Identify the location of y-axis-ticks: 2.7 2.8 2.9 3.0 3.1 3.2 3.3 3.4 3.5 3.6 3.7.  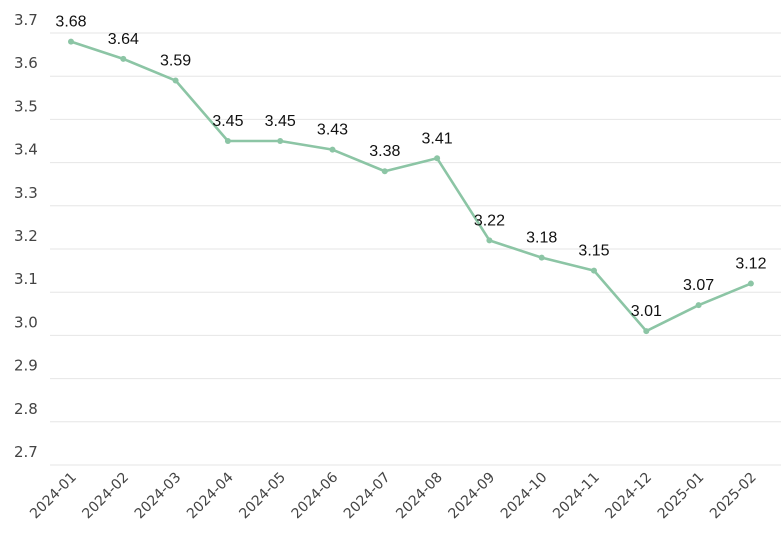
(26, 236).